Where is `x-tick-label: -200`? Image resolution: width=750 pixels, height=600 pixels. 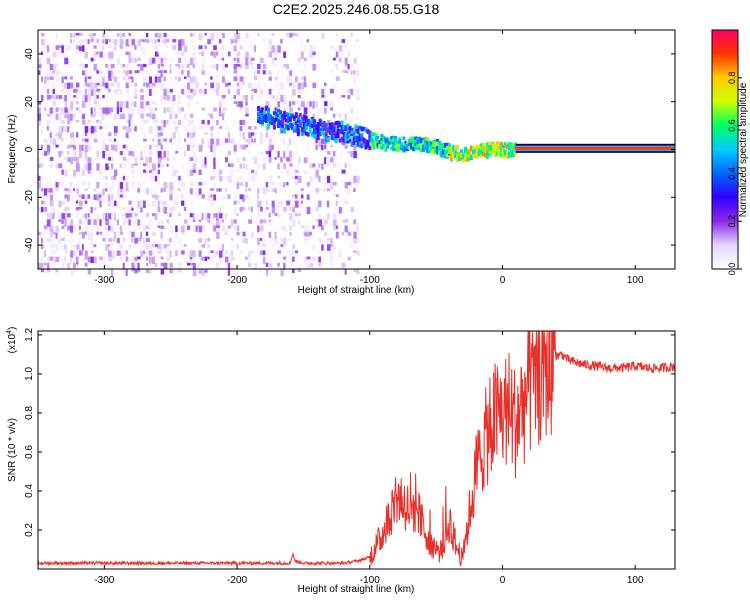 x-tick-label: -200 is located at coordinates (237, 580).